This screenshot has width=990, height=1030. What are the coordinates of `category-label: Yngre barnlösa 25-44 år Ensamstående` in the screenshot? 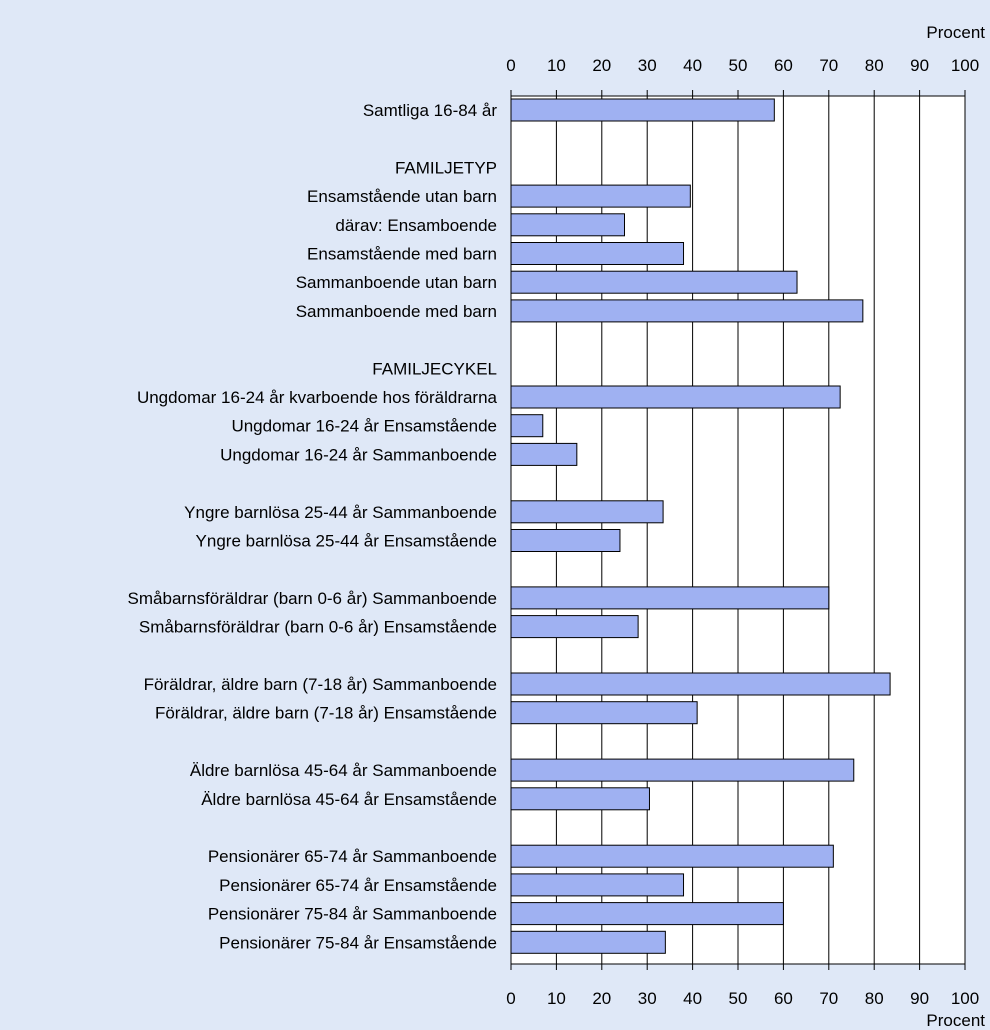 It's located at (346, 541).